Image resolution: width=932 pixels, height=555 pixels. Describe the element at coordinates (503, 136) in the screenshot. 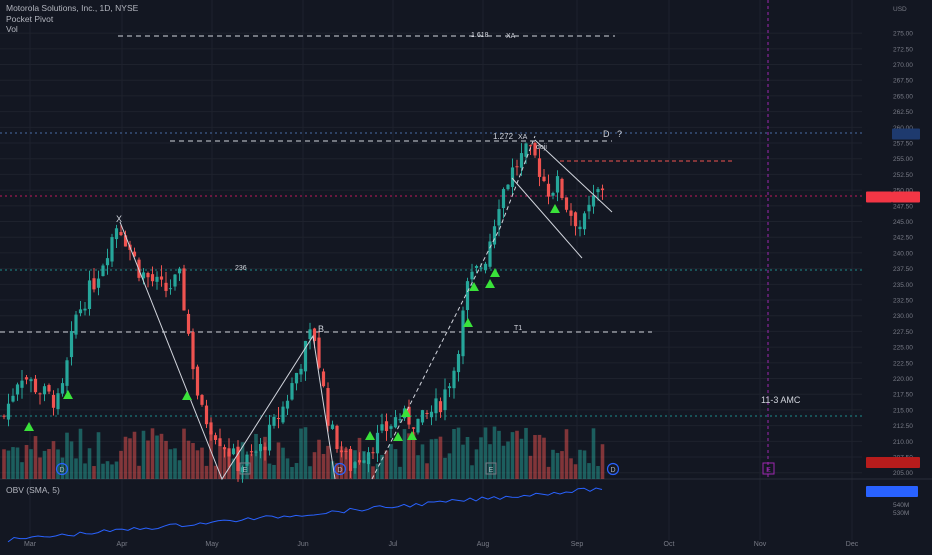

I see `label-1272: 1.272` at that location.